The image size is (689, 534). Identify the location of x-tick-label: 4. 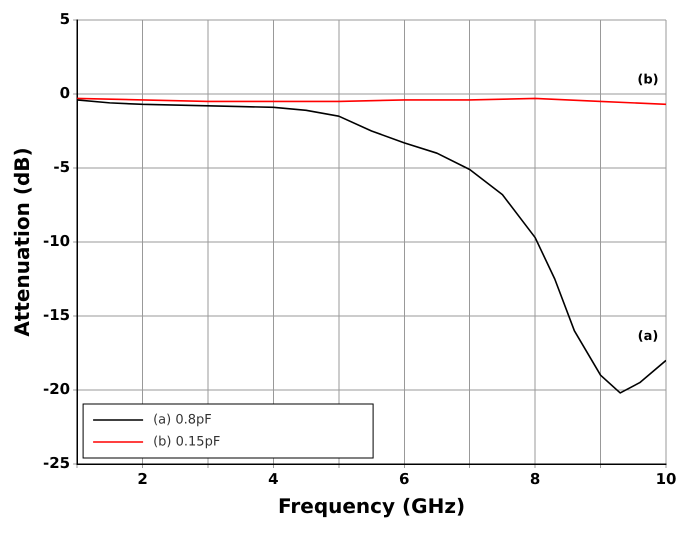
(273, 479).